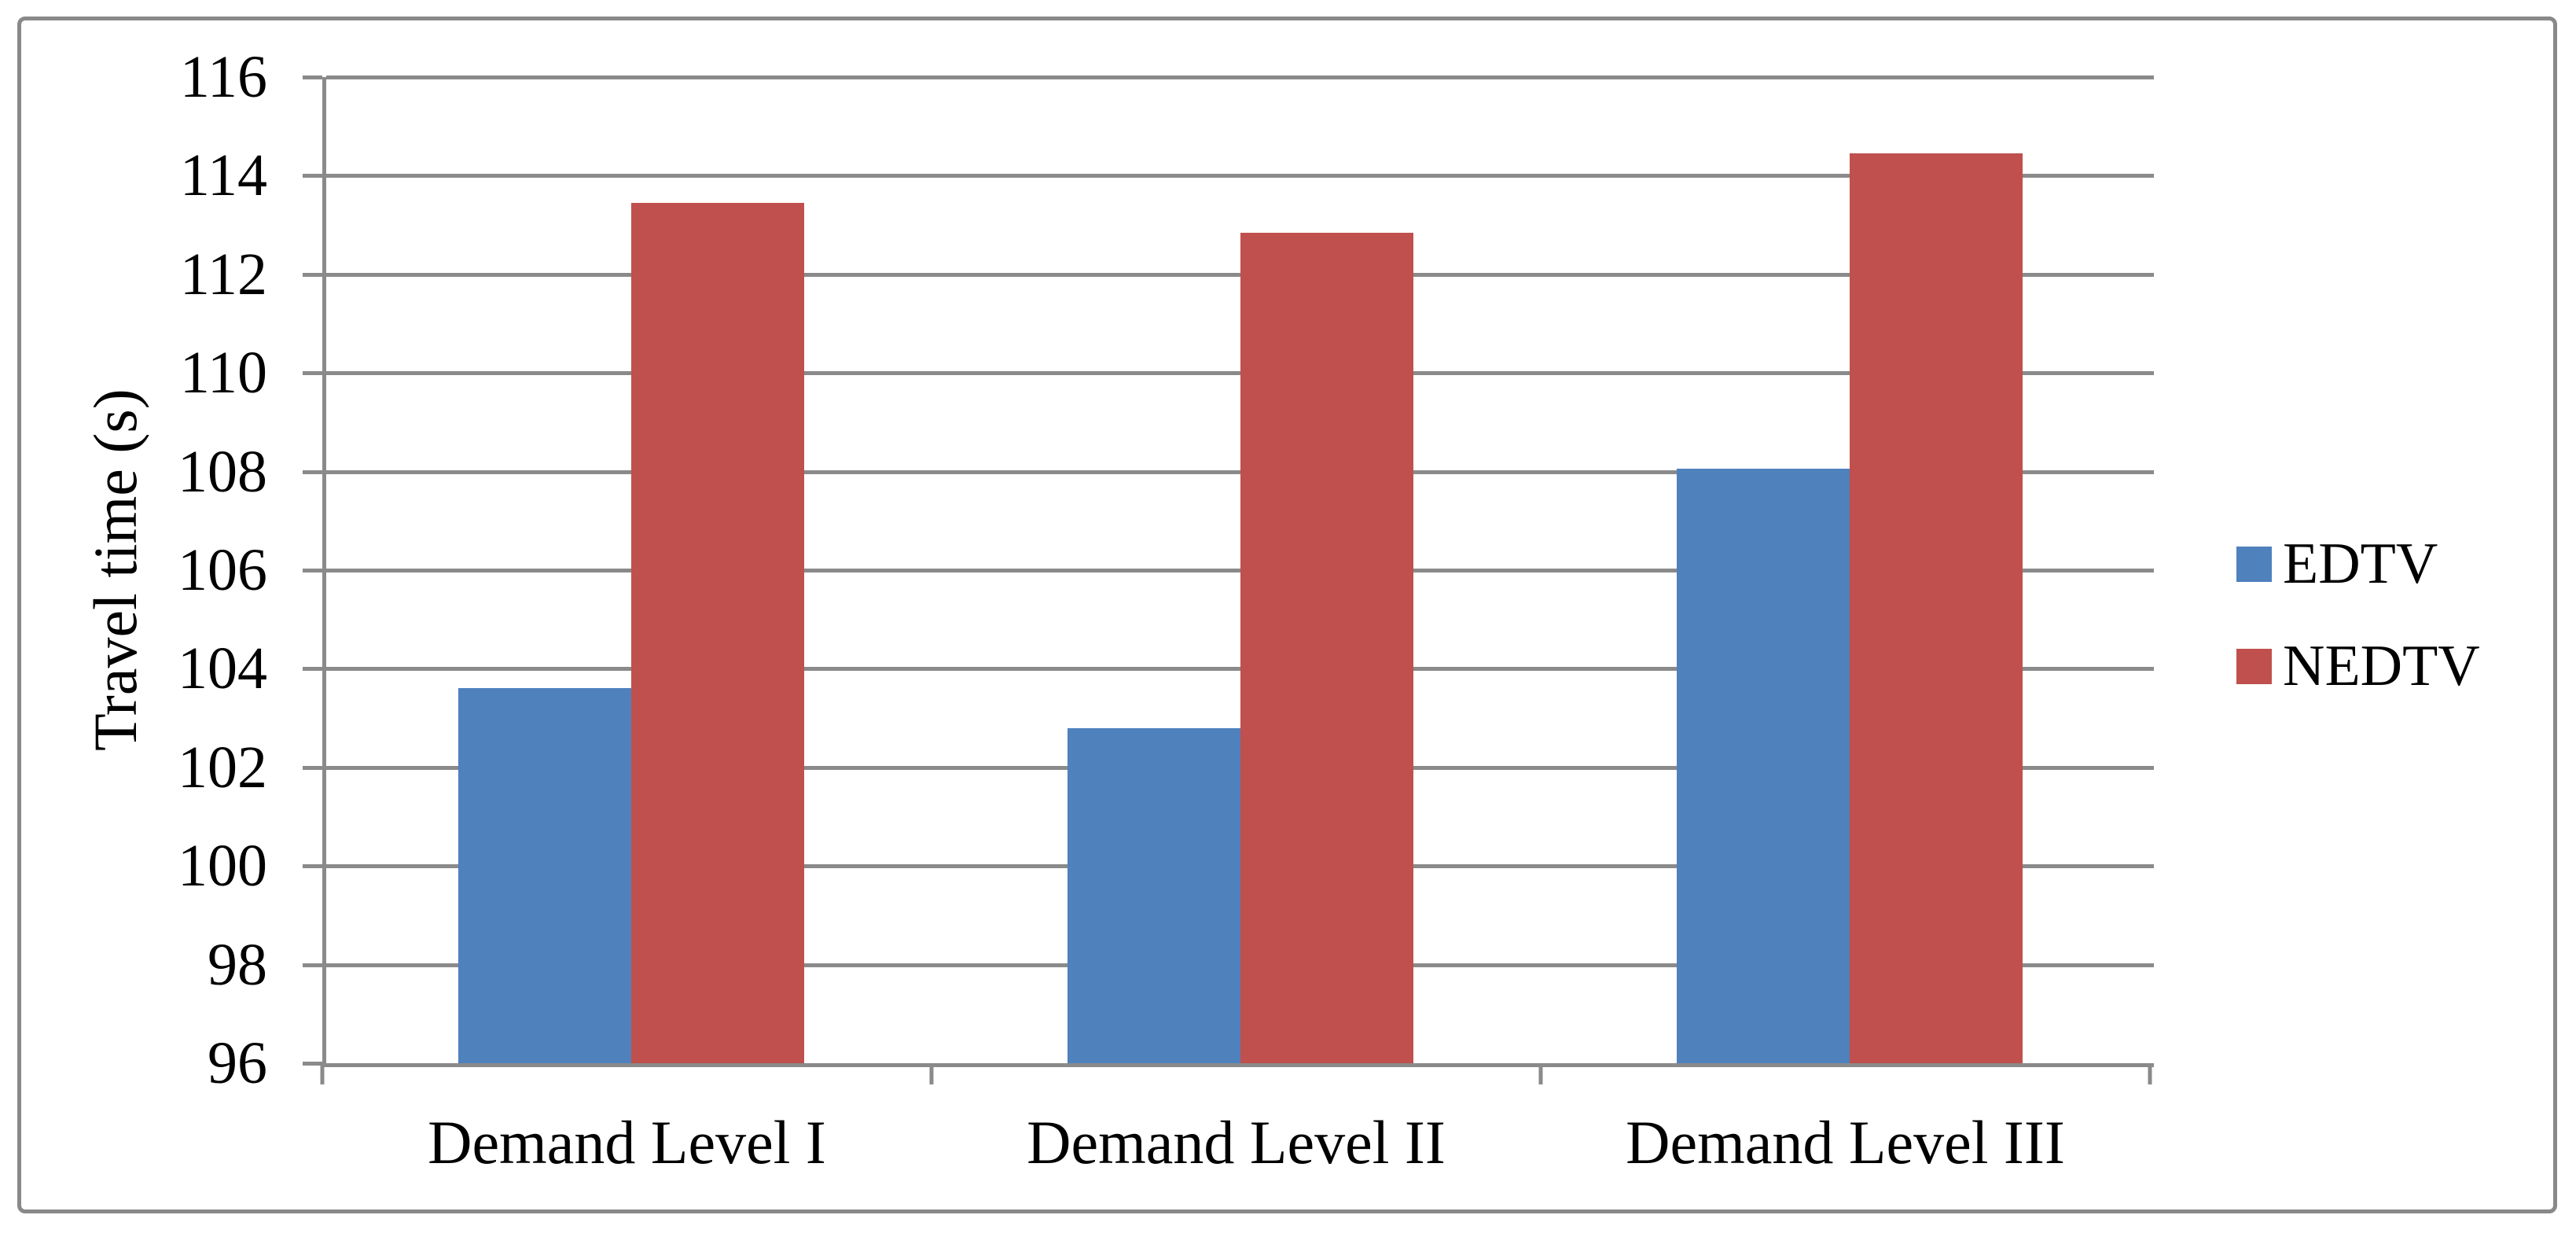 Image resolution: width=2576 pixels, height=1237 pixels. Describe the element at coordinates (2358, 615) in the screenshot. I see `legend: EDTV NEDTV` at that location.